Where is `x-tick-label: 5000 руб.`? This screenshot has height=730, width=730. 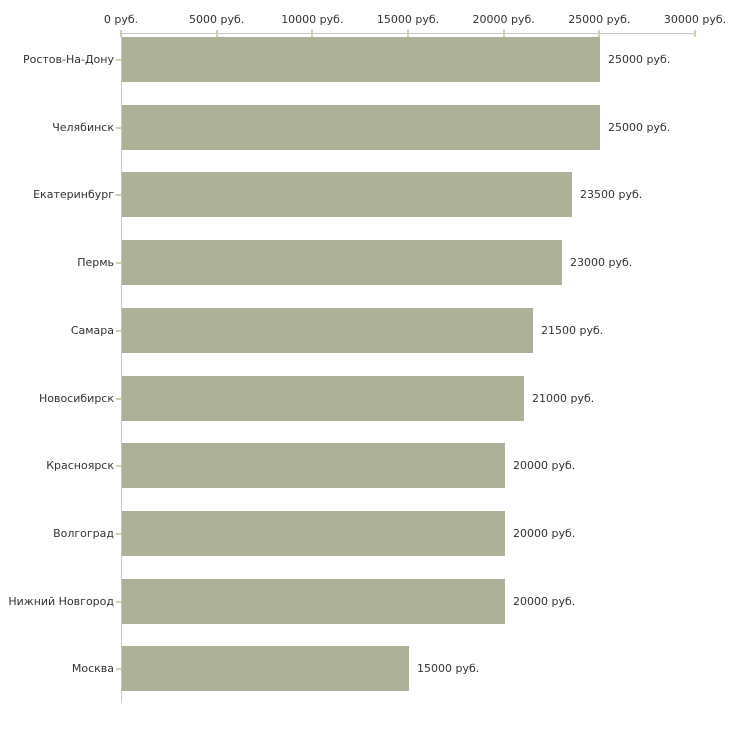 x-tick-label: 5000 руб. is located at coordinates (217, 19).